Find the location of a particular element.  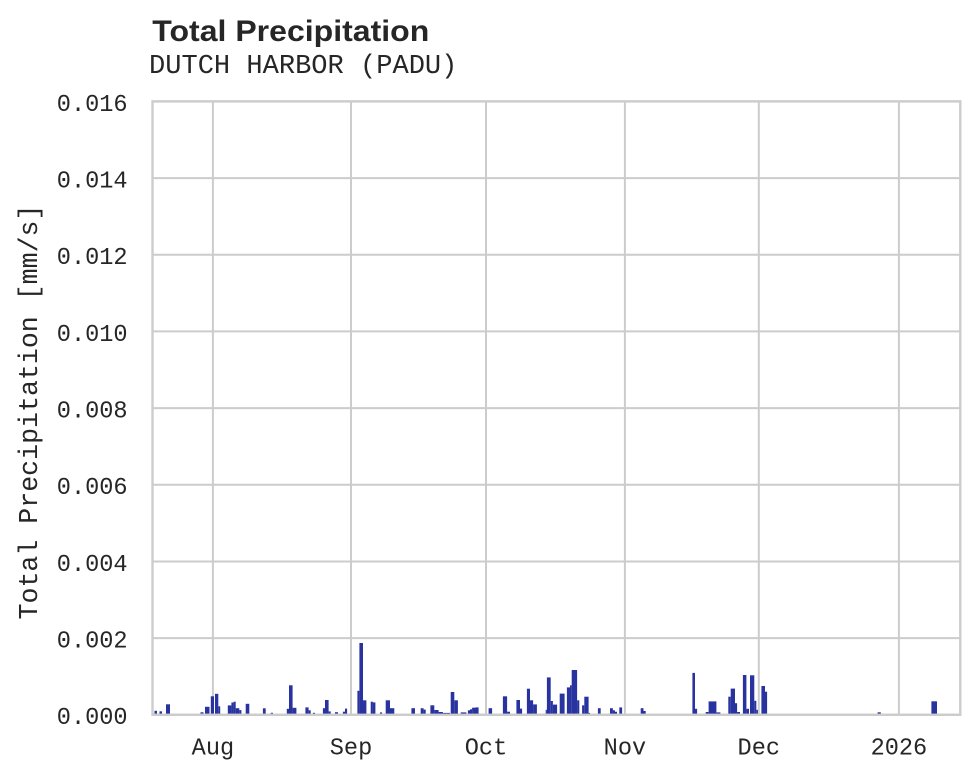

svg-text: 0.000 is located at coordinates (92, 718).